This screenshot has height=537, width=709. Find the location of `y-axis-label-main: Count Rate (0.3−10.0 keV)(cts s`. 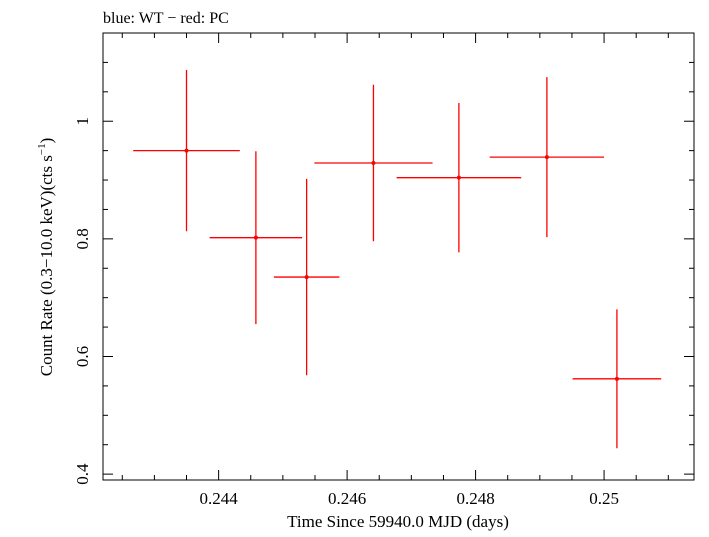

y-axis-label-main: Count Rate (0.3−10.0 keV)(cts s is located at coordinates (46, 265).